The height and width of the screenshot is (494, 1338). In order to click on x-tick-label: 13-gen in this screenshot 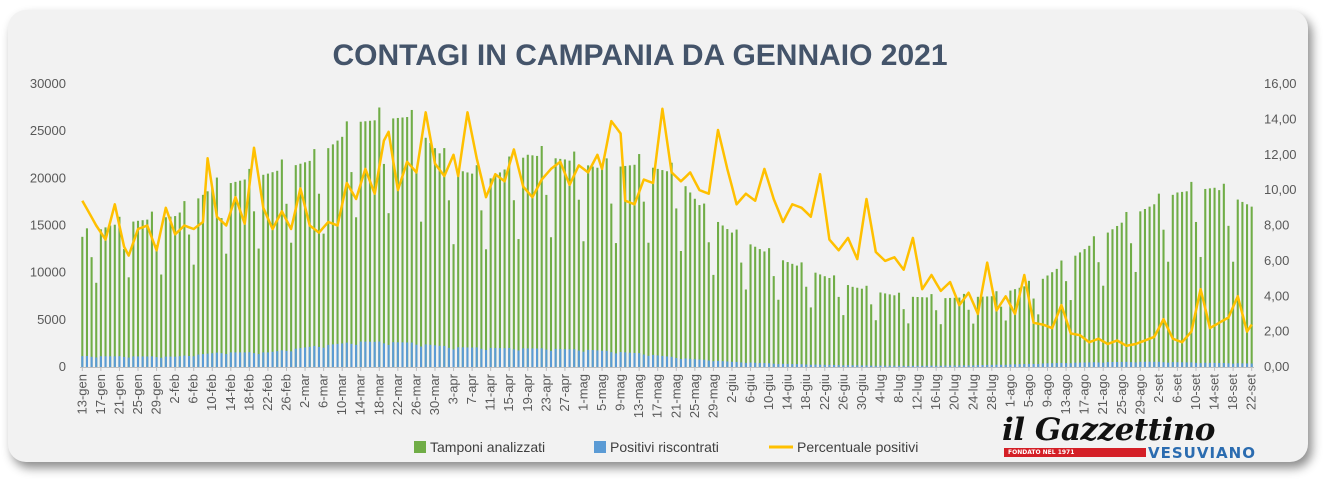, I will do `click(81, 394)`.